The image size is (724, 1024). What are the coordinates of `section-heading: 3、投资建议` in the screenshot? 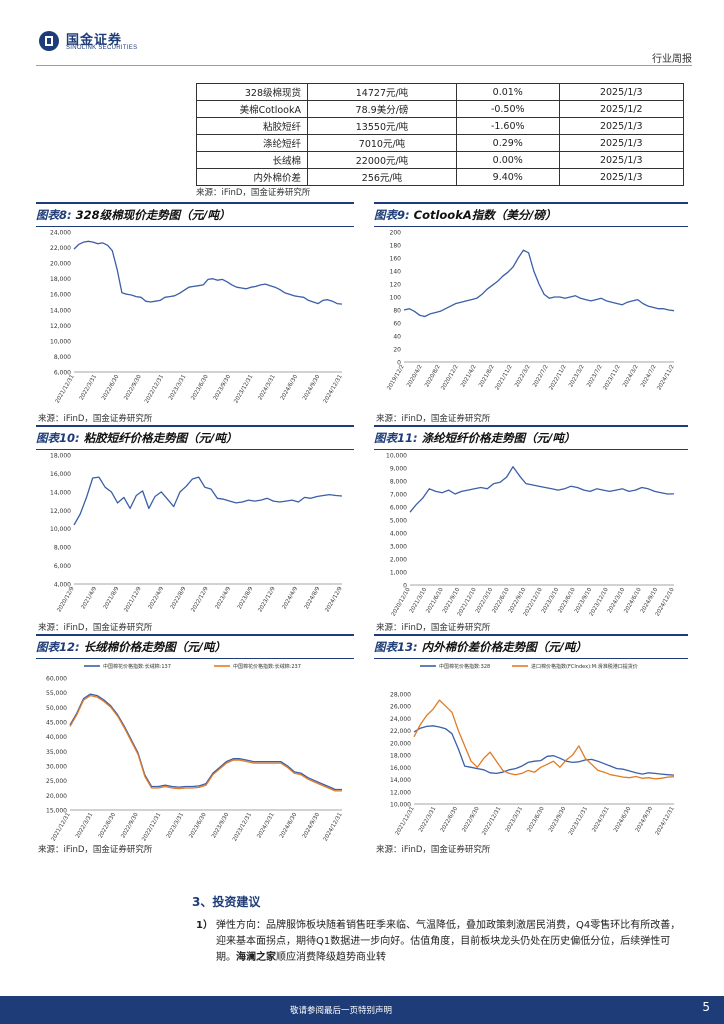 It's located at (226, 902).